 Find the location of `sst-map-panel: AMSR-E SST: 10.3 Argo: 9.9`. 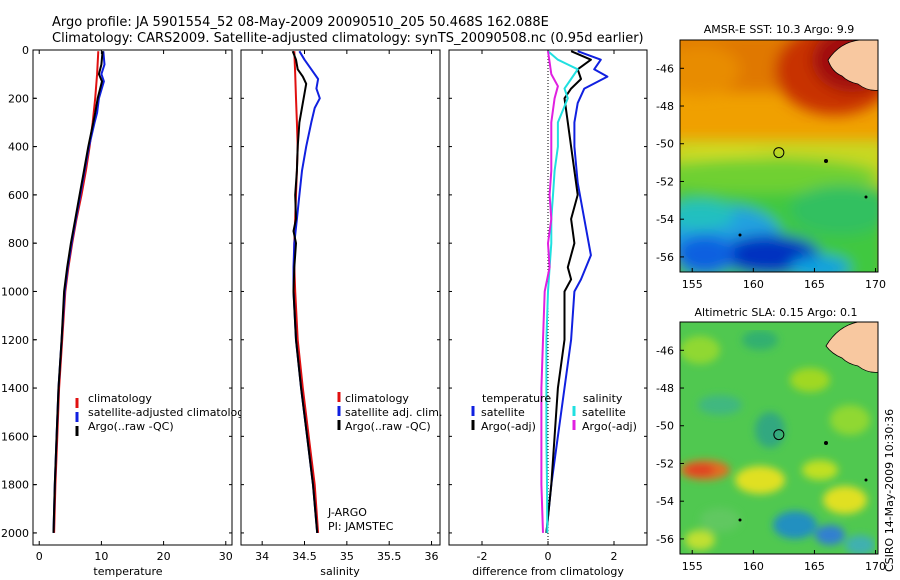

sst-map-panel: AMSR-E SST: 10.3 Argo: 9.9 is located at coordinates (771, 157).